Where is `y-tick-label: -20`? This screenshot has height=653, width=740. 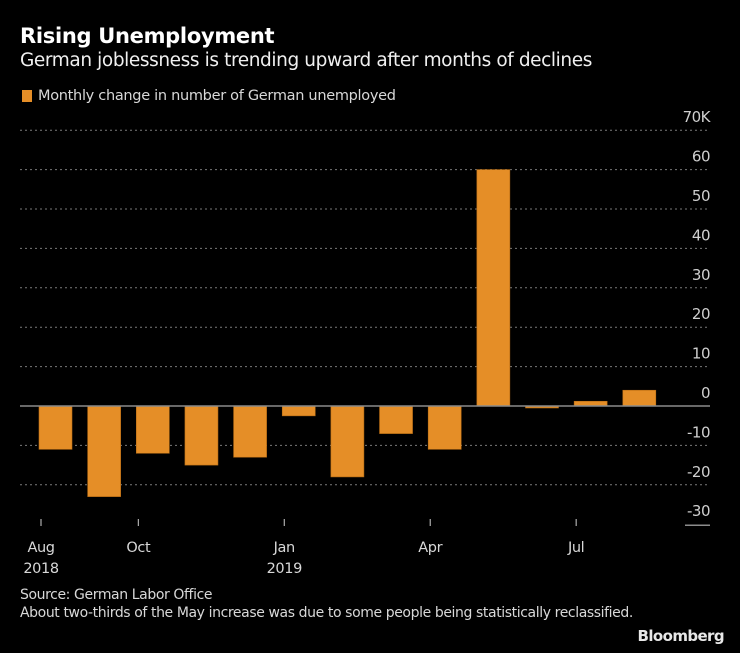 y-tick-label: -20 is located at coordinates (698, 472).